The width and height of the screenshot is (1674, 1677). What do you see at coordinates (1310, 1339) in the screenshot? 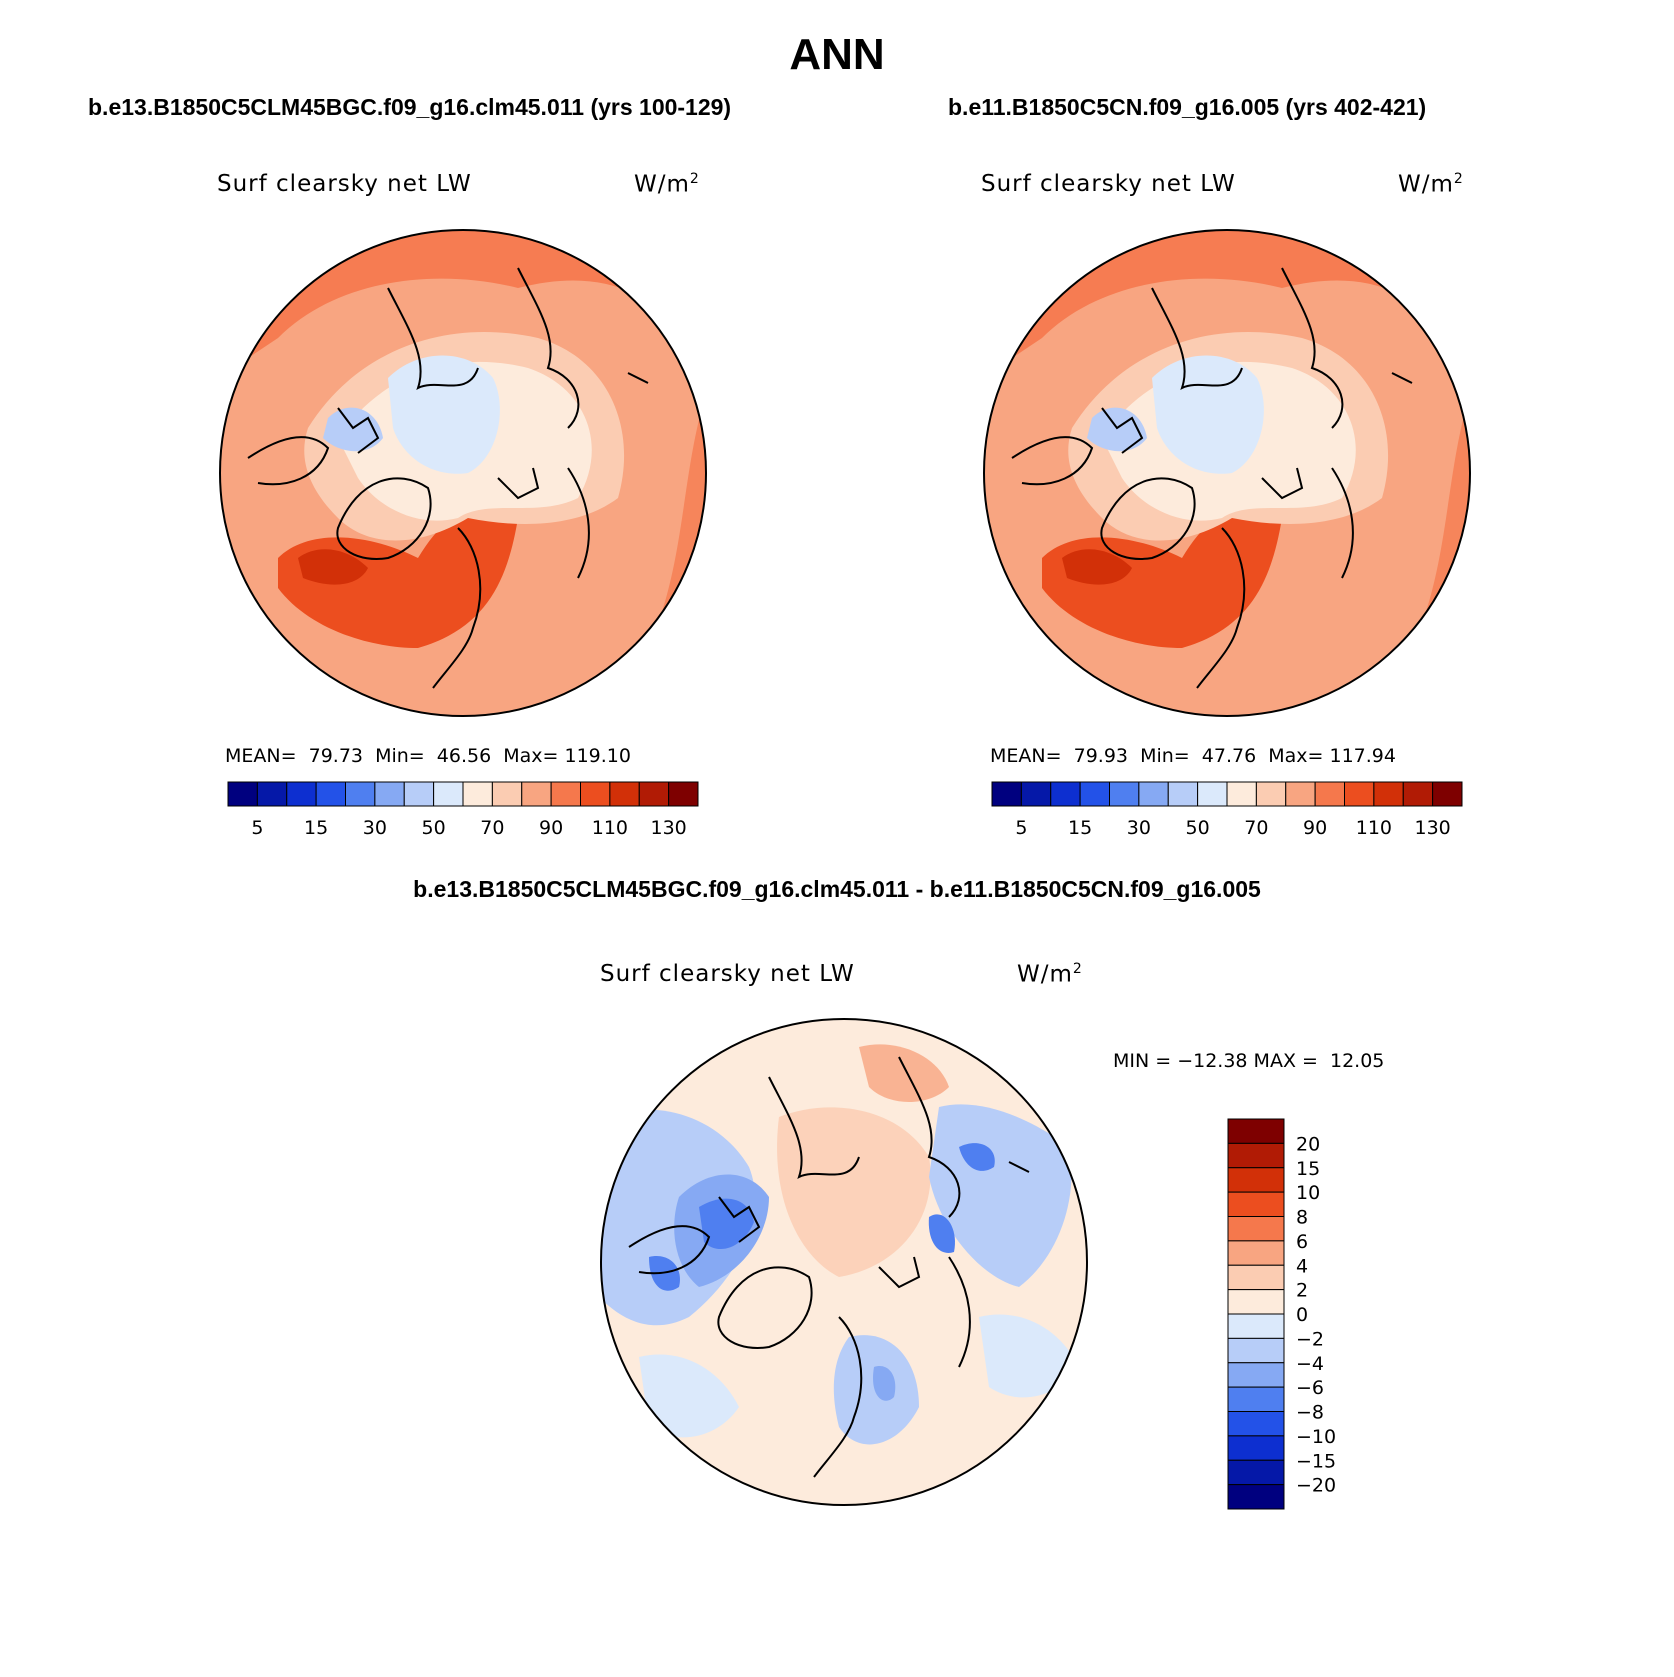
I see `colorbar-tick-label: −2` at bounding box center [1310, 1339].